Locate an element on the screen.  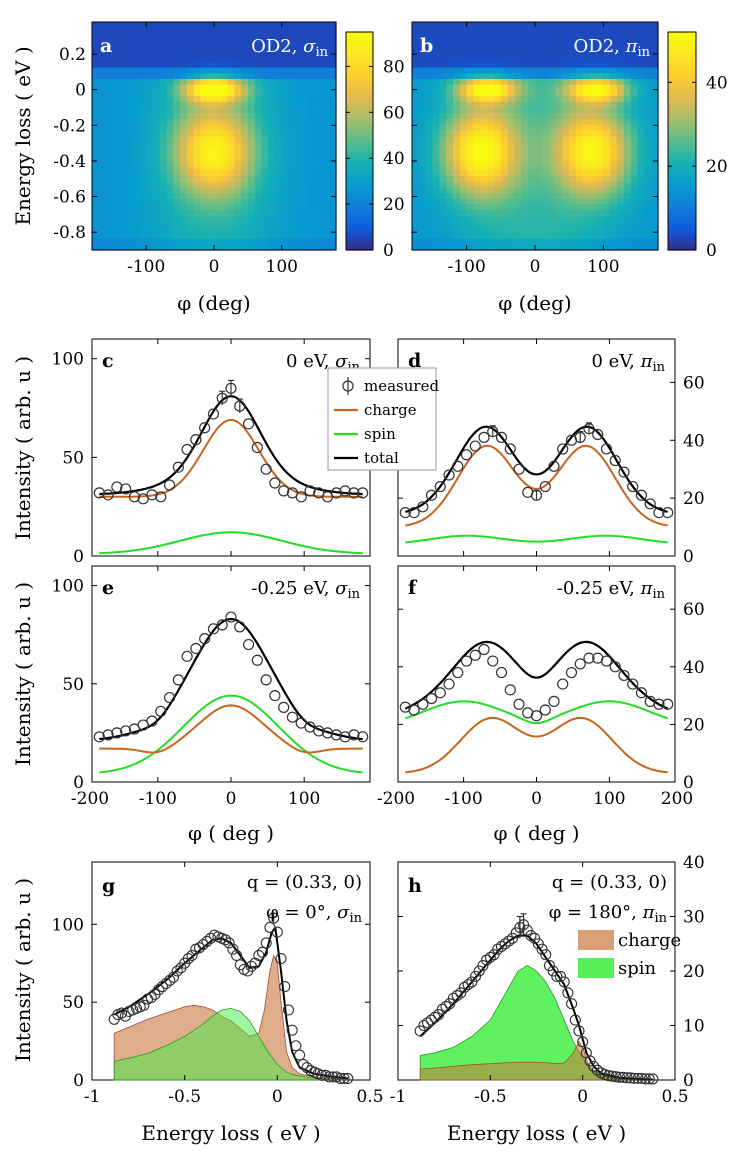
spin-curve is located at coordinates (231, 543).